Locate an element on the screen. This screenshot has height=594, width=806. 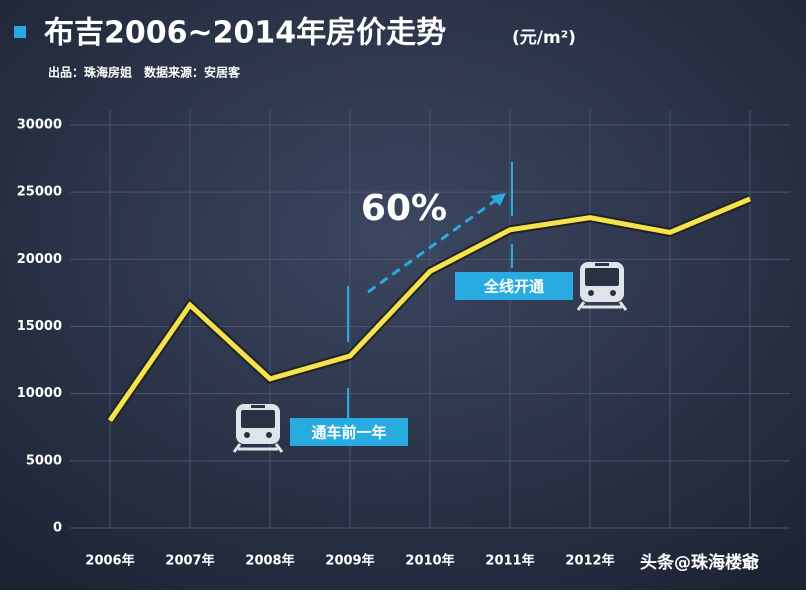
x-tick-label: 2007年 is located at coordinates (189, 561).